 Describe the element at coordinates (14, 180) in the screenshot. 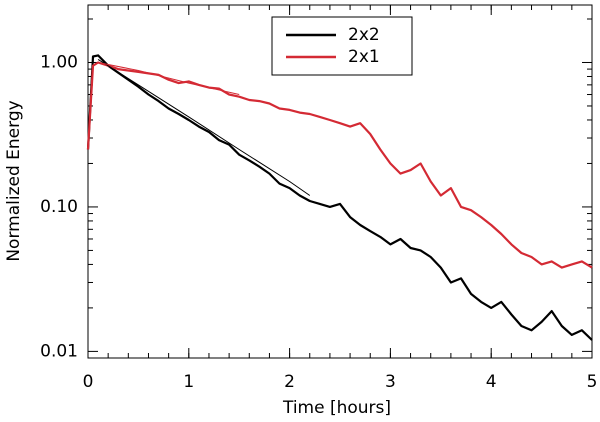

I see `y-axis-label: Normalized Energy` at that location.